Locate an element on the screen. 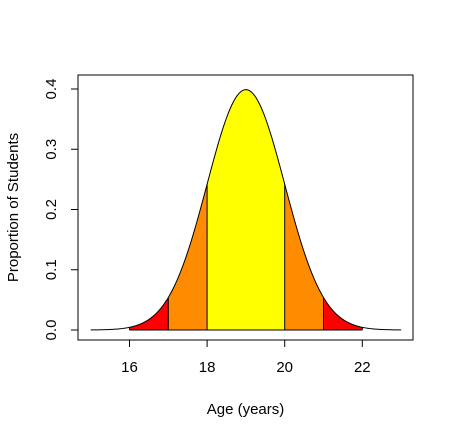 This screenshot has width=454, height=438. x-tick-label: 20 is located at coordinates (284, 367).